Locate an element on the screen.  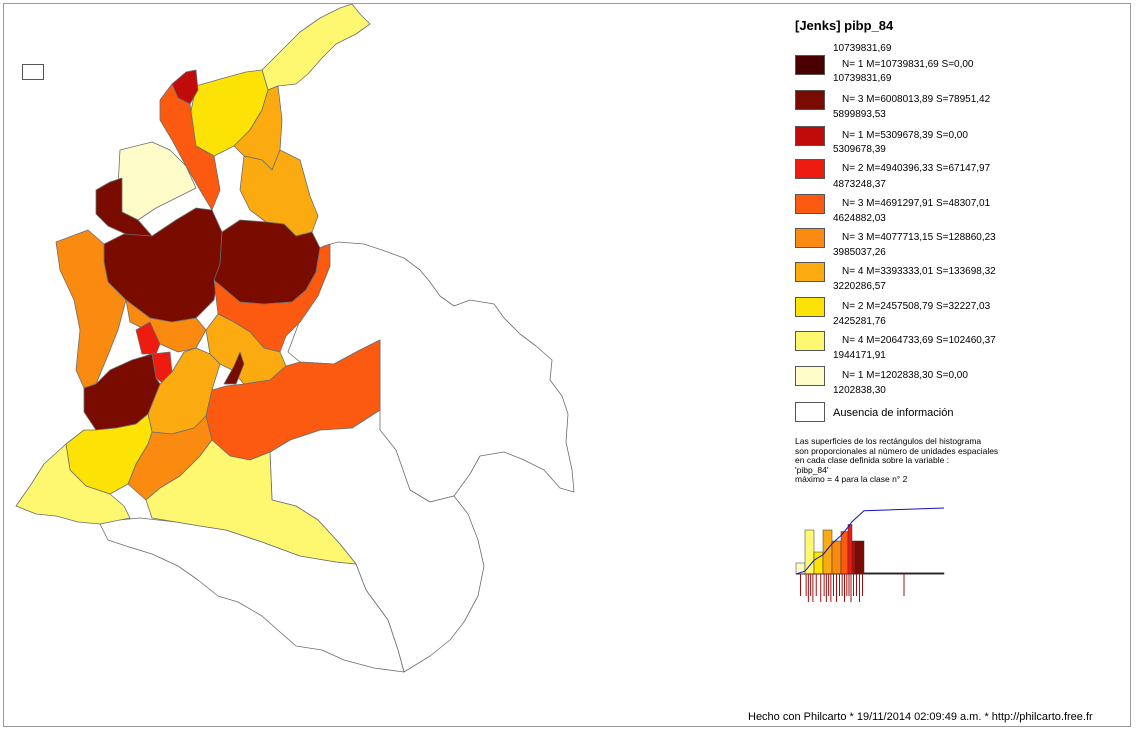
region-choco is located at coordinates (91, 309).